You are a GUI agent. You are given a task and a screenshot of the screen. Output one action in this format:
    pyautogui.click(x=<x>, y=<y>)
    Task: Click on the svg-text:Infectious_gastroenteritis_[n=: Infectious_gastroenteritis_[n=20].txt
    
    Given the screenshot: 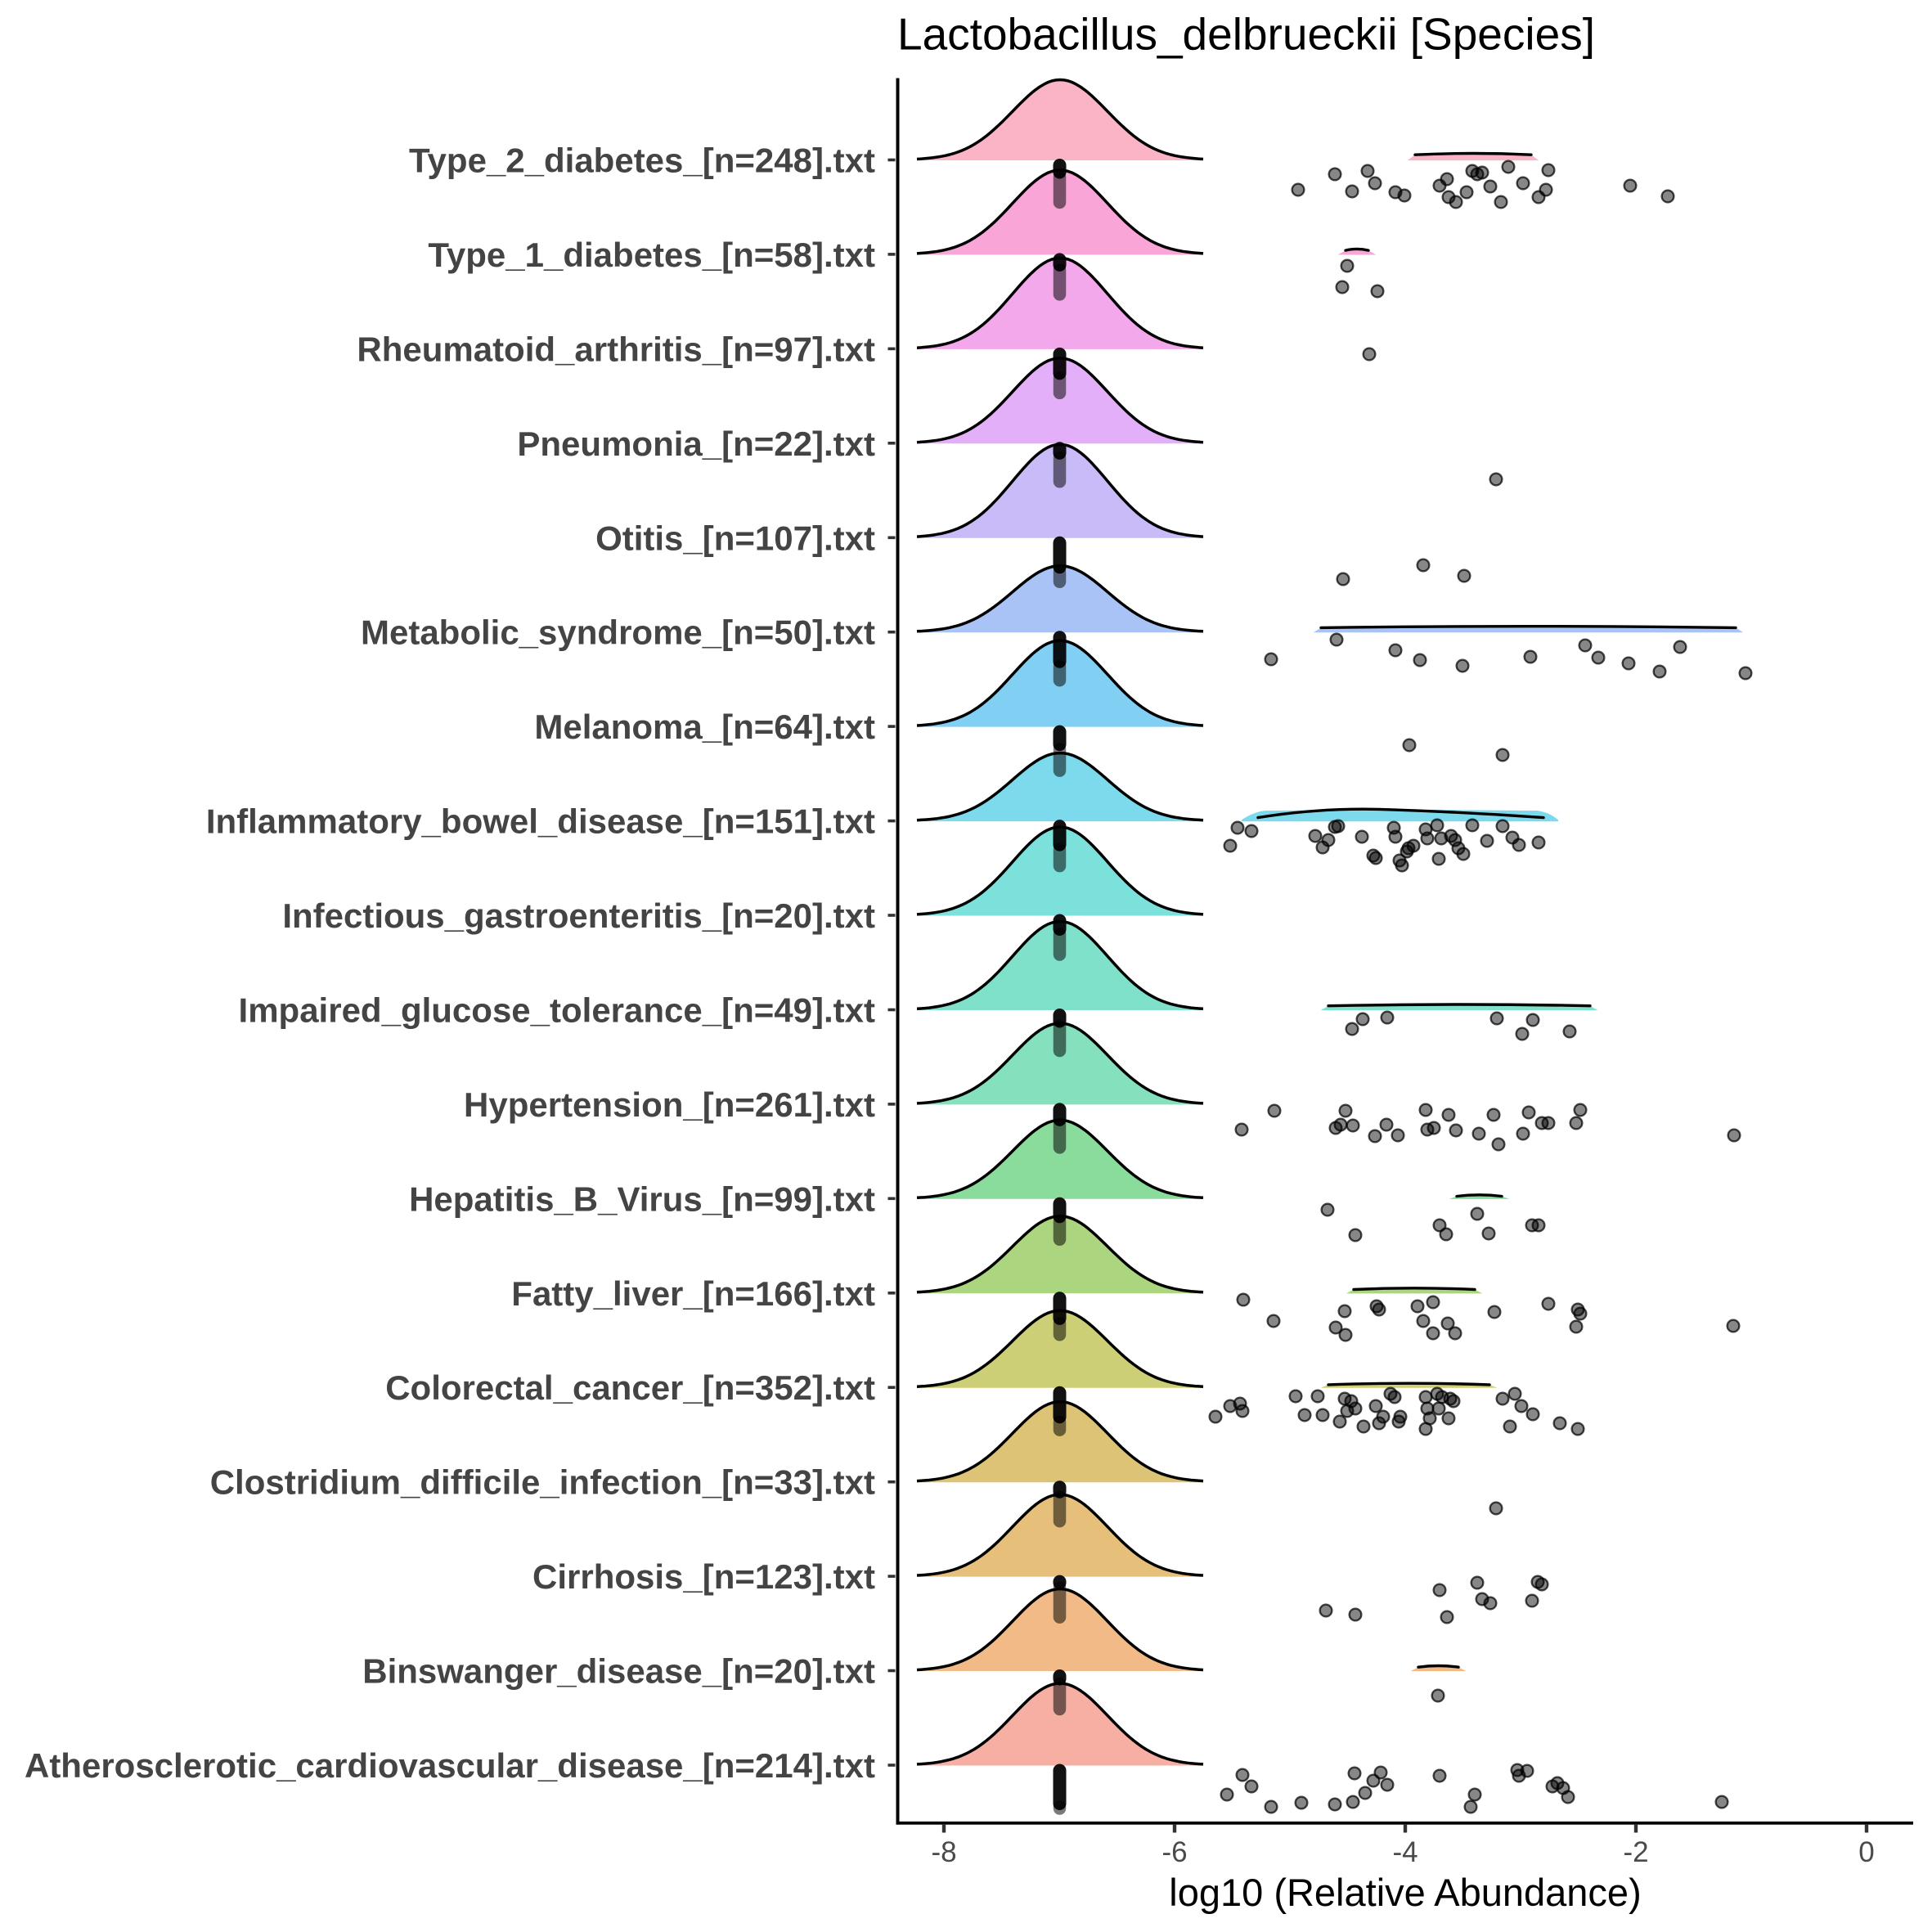 What is the action you would take?
    pyautogui.click(x=578, y=915)
    